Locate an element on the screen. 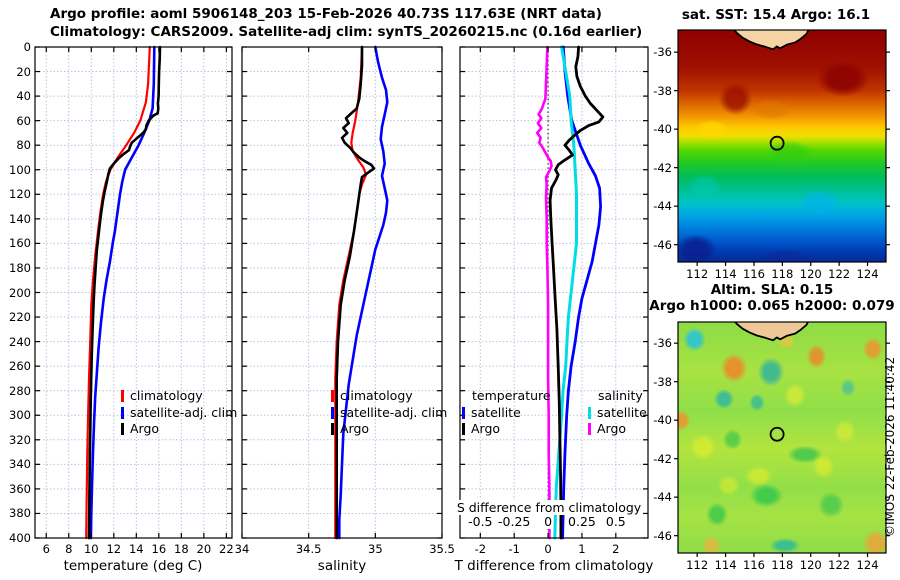 The height and width of the screenshot is (580, 900). legend-column-header: salinity is located at coordinates (620, 395).